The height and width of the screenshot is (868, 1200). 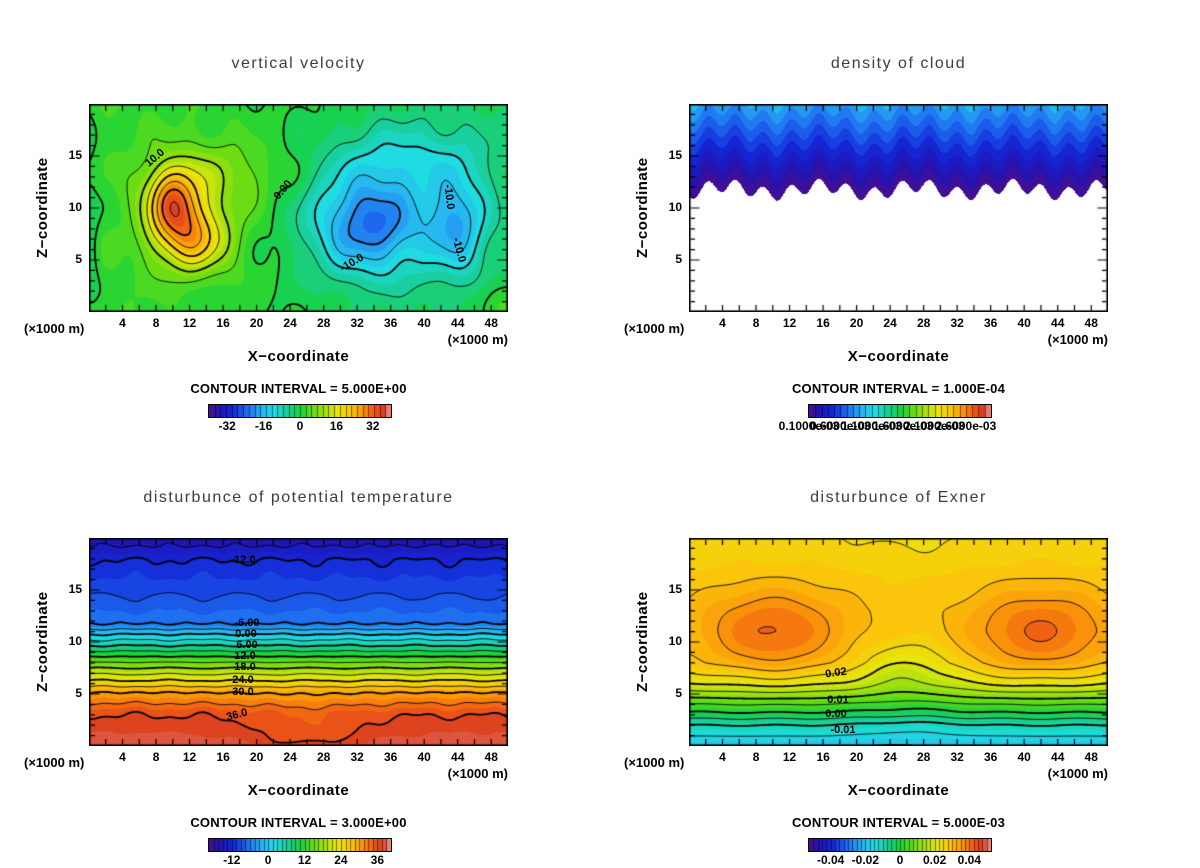 I want to click on plot-area: 10.0 0.00 -10.0 -10.0 -10.0, so click(x=298, y=208).